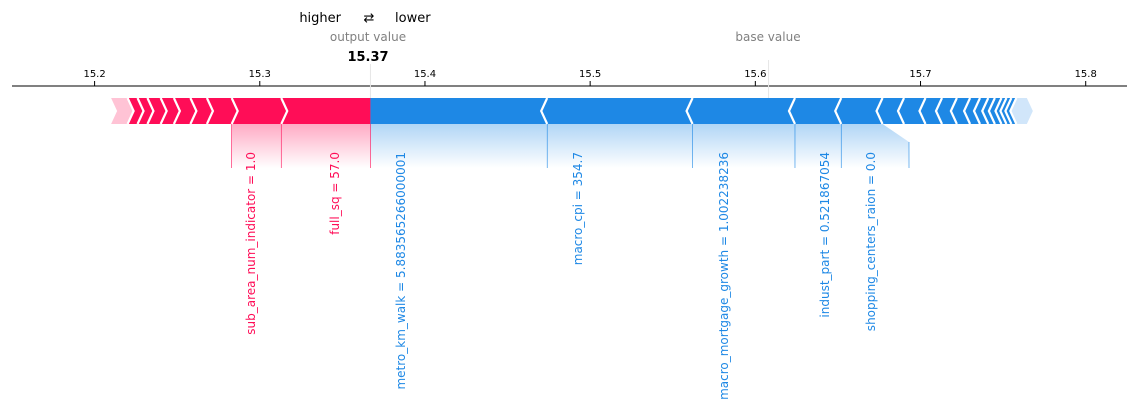  What do you see at coordinates (413, 18) in the screenshot?
I see `legend-lower: lower` at bounding box center [413, 18].